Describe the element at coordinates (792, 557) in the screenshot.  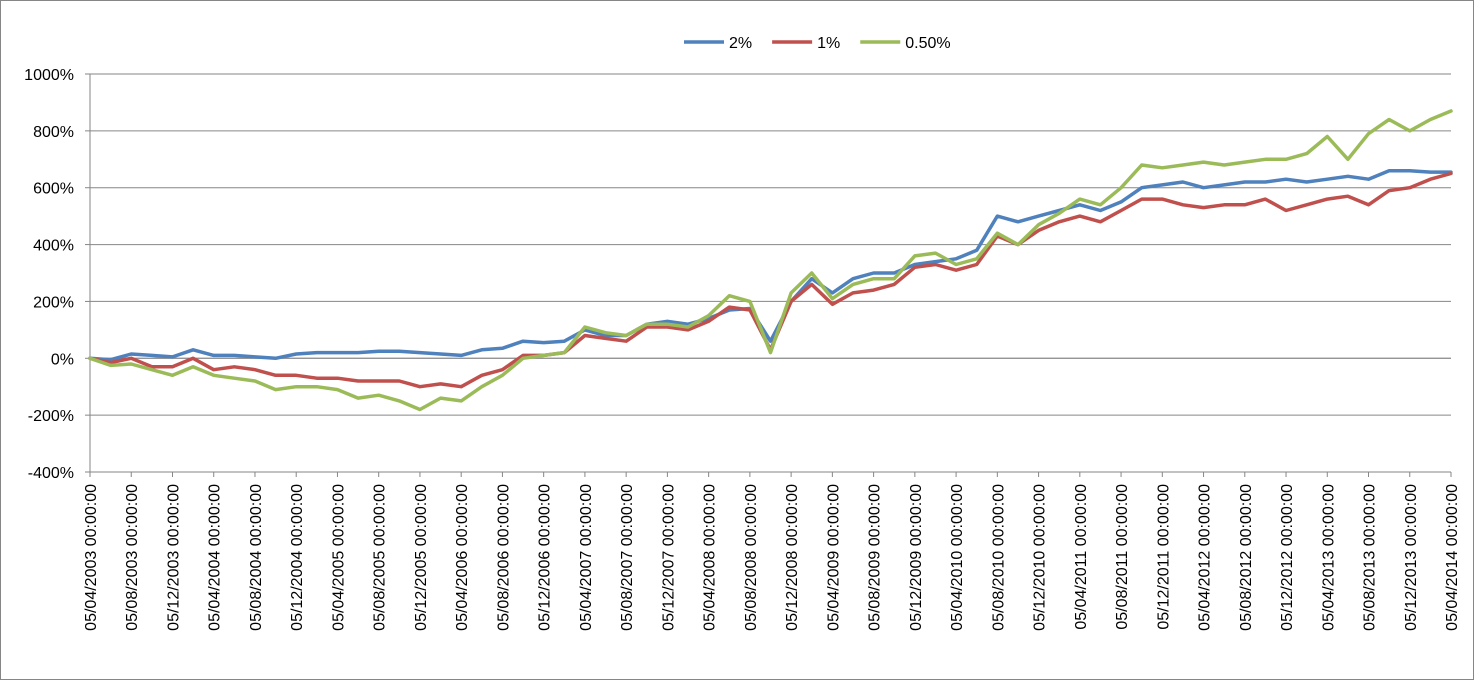
I see `x-tick-label: 05/12/2008 00:00:00` at that location.